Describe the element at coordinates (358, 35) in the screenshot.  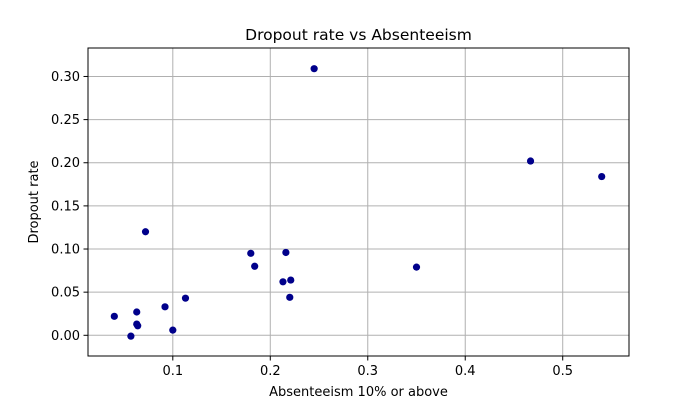
I see `chart-title: Dropout rate vs Absenteeism` at that location.